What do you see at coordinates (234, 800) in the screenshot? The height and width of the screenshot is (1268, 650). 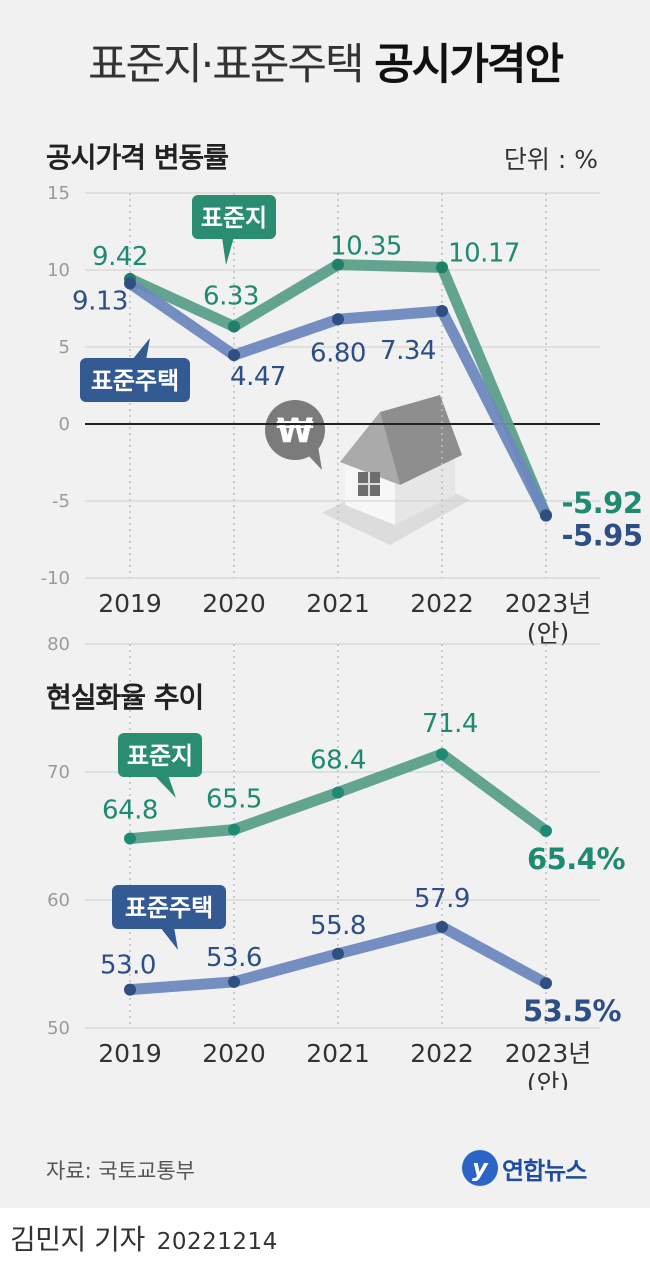 I see `data-label-land: 65.5` at bounding box center [234, 800].